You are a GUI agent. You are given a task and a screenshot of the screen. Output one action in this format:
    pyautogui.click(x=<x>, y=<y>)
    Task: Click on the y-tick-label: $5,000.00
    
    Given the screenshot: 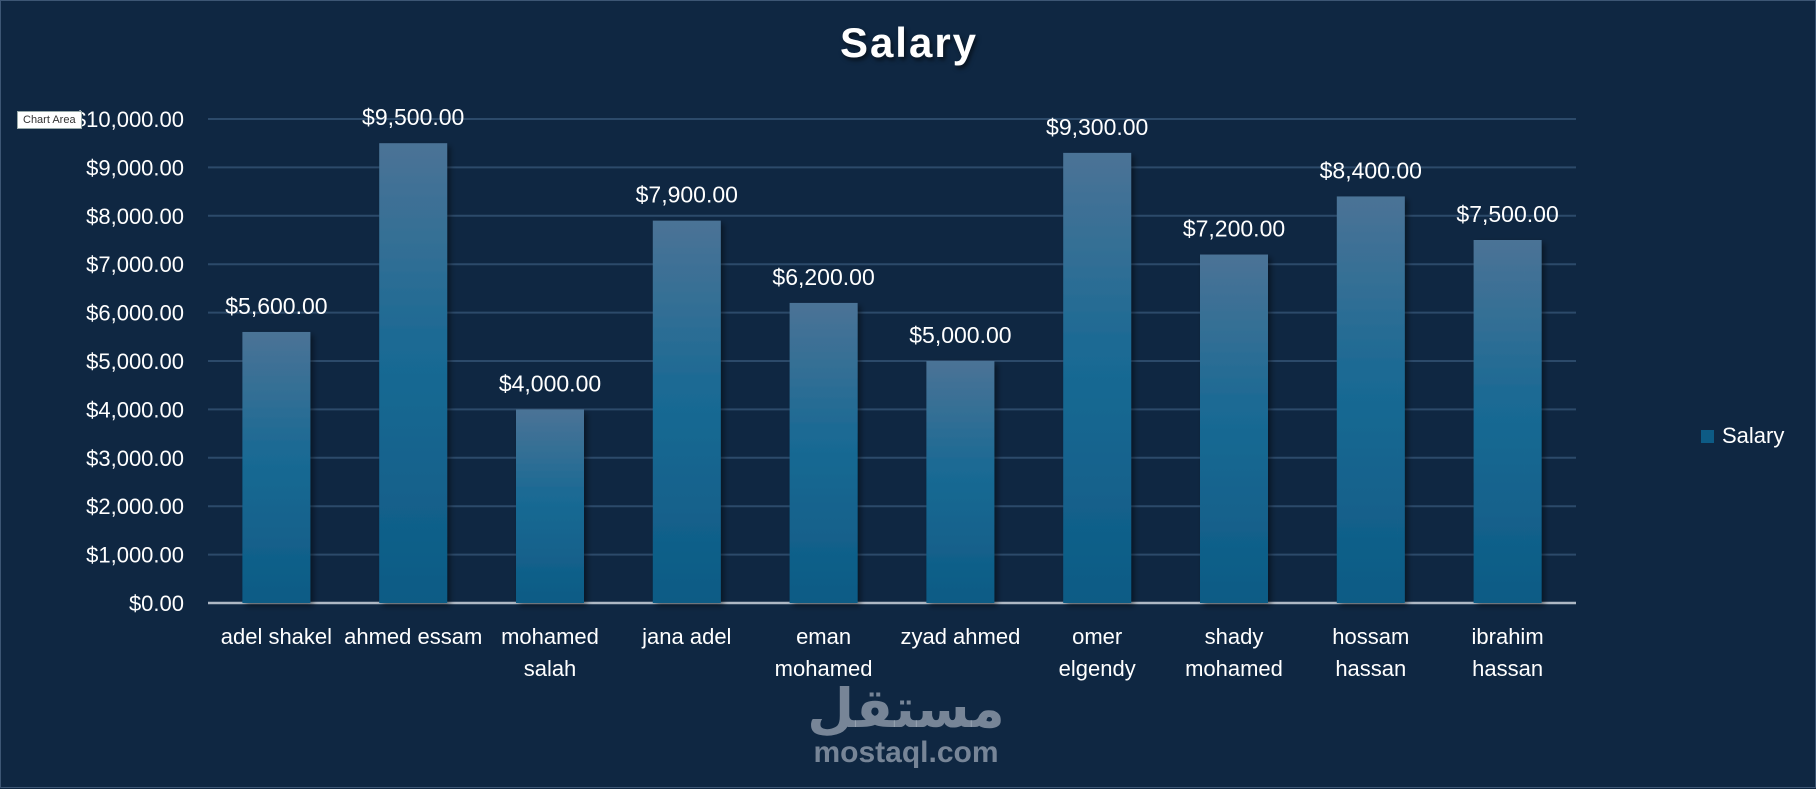 What is the action you would take?
    pyautogui.click(x=135, y=361)
    